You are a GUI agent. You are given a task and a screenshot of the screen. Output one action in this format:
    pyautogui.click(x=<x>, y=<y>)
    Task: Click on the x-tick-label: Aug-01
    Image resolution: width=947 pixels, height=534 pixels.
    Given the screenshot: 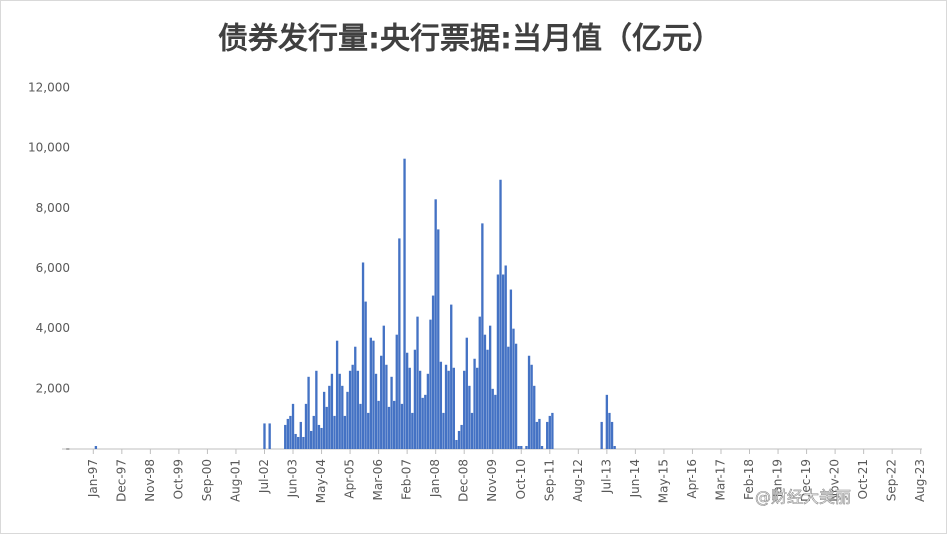 What is the action you would take?
    pyautogui.click(x=235, y=480)
    